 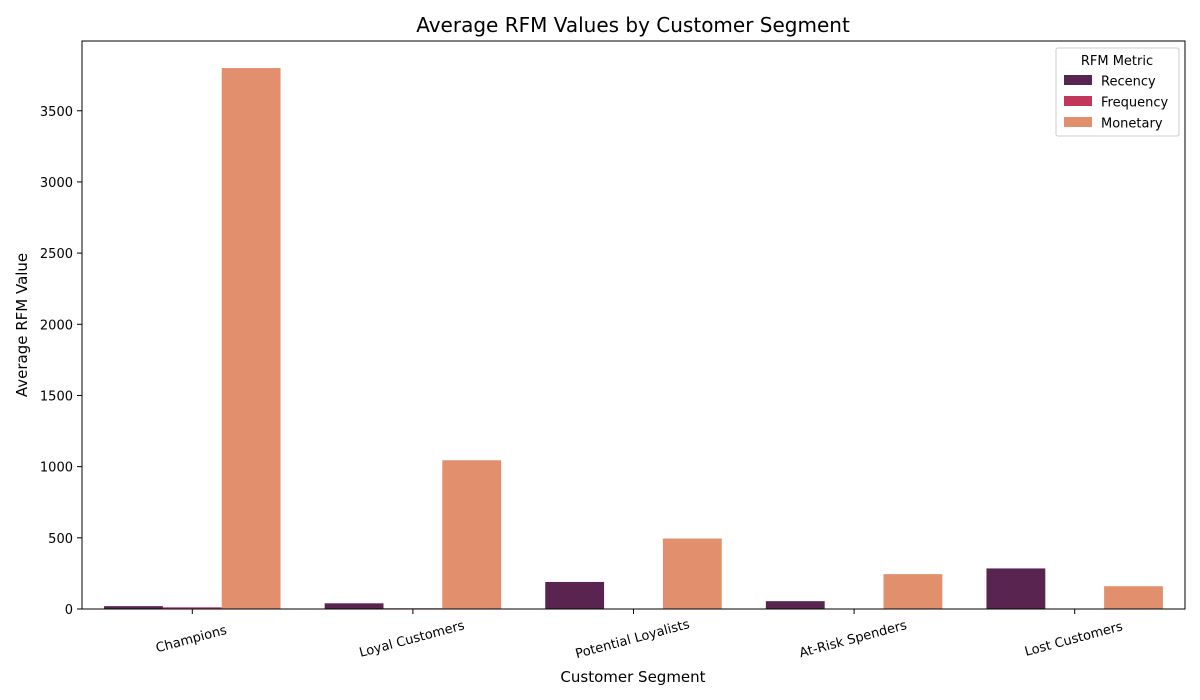 I want to click on x-tick-label-1: Loyal Customers, so click(x=412, y=639).